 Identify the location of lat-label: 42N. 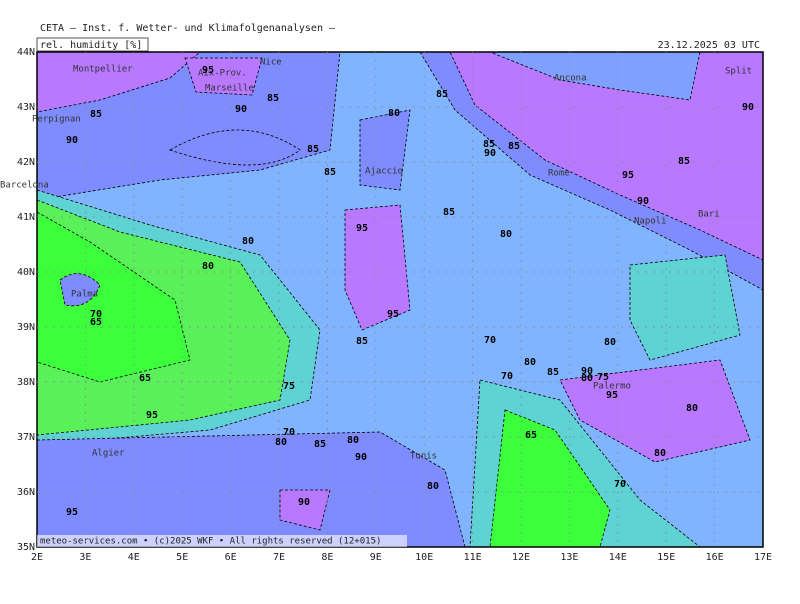
(26, 162).